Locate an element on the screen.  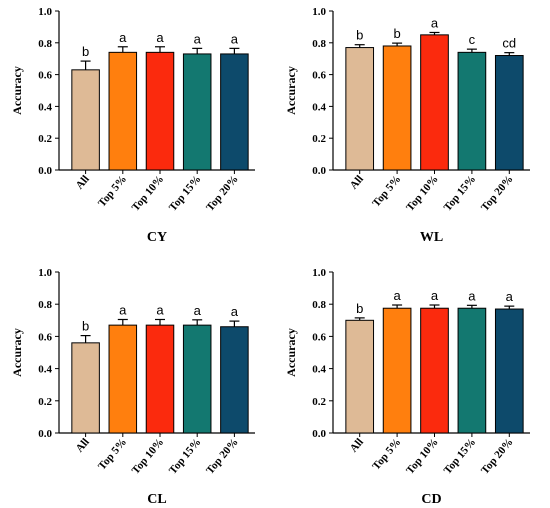
significance-letter: cd is located at coordinates (509, 43).